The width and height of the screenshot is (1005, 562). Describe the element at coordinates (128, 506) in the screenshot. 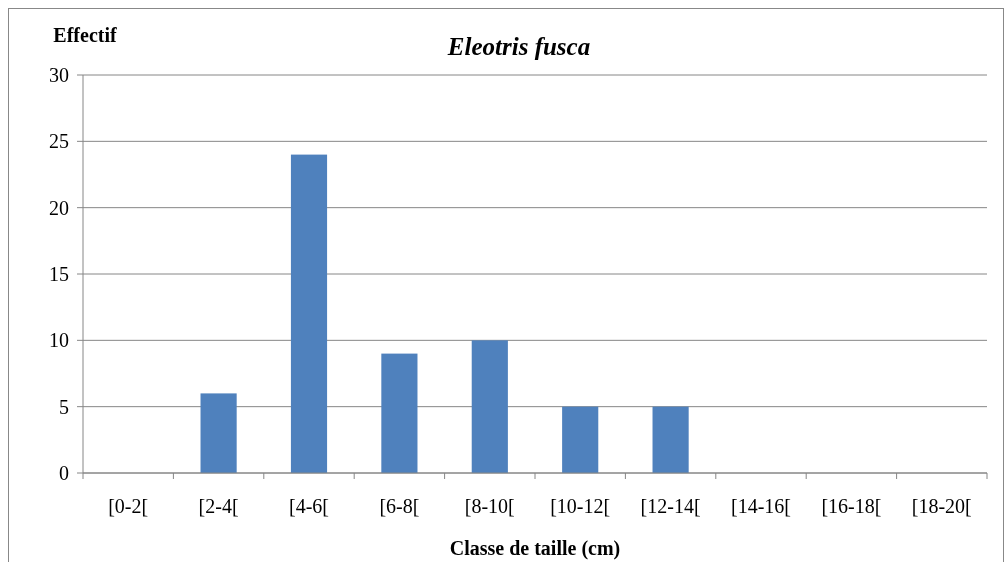

I see `x-tick-label: [0-2[` at that location.